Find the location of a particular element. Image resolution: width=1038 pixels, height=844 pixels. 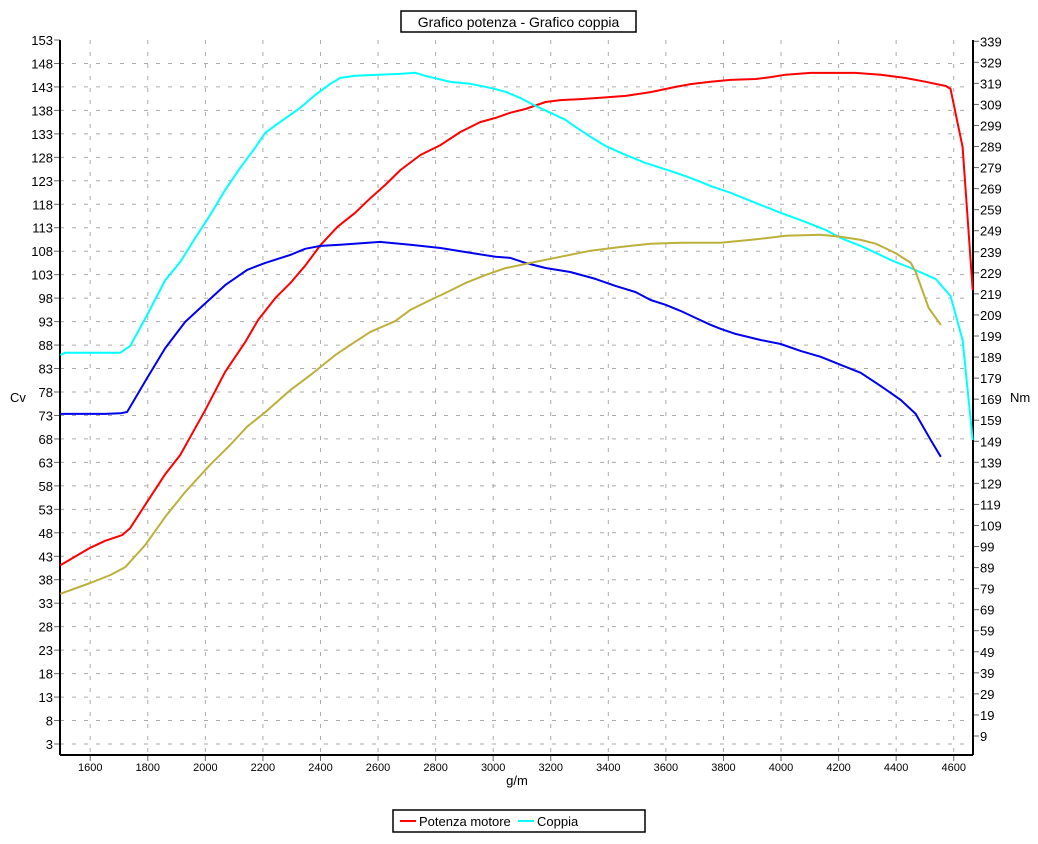

x-tick-label: 3600 is located at coordinates (666, 768).